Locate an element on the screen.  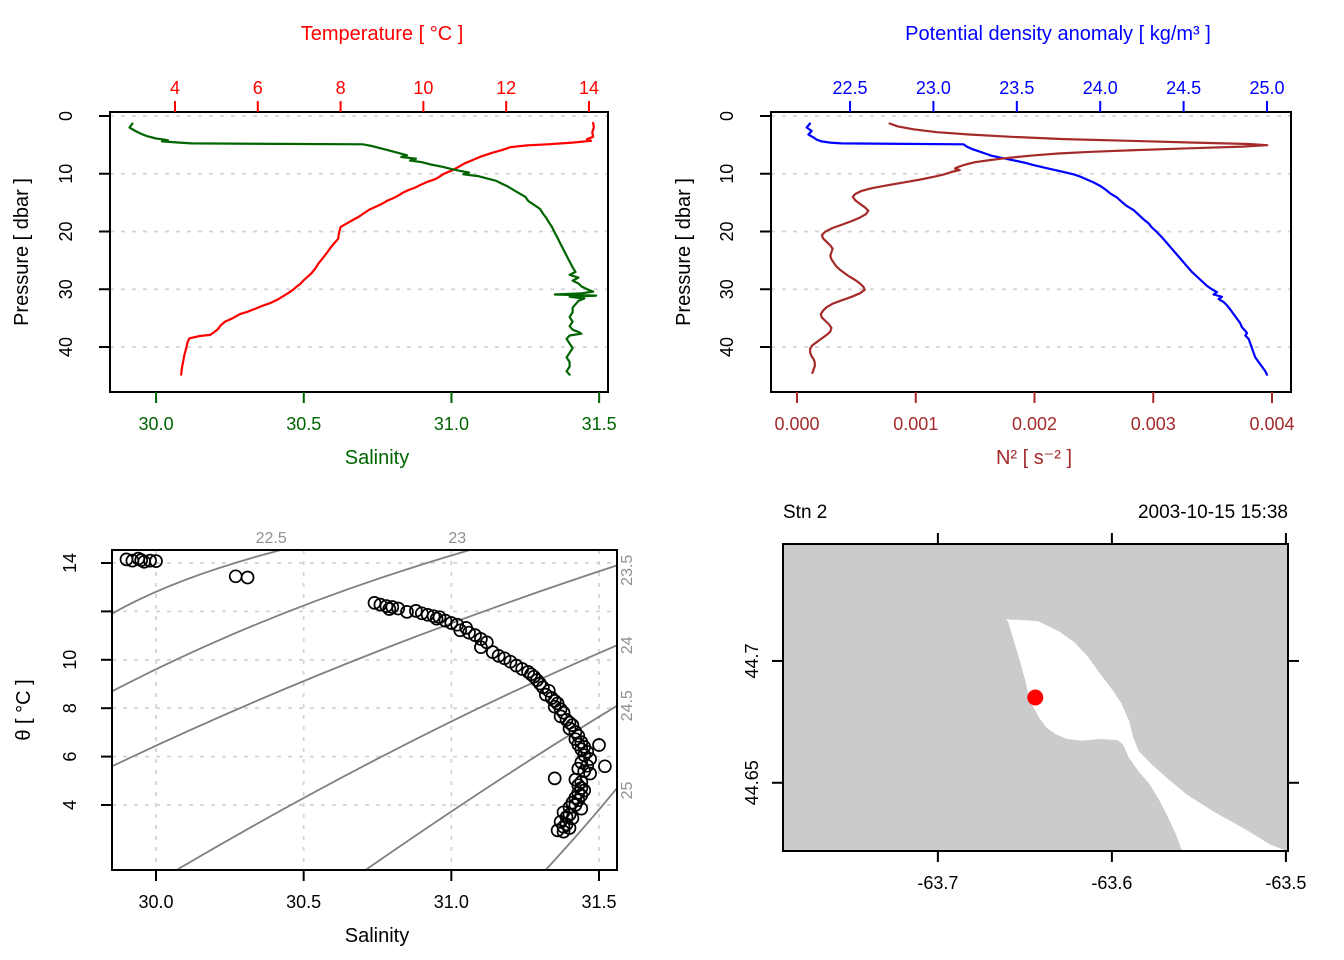
station-marker is located at coordinates (1035, 697).